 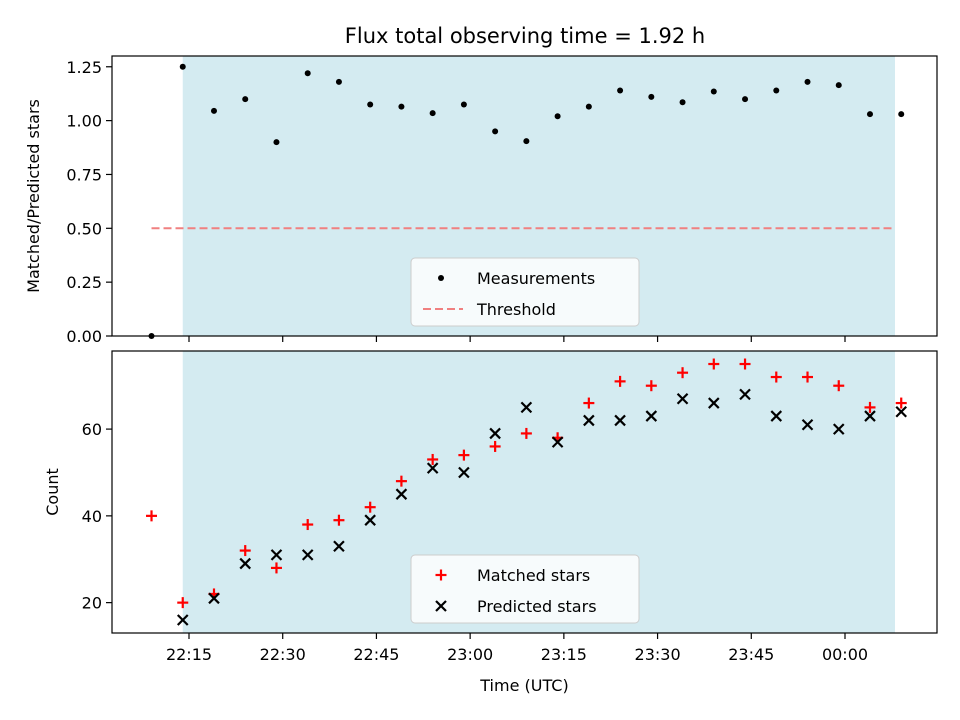 What do you see at coordinates (84, 228) in the screenshot?
I see `y-tick-label: 0.50` at bounding box center [84, 228].